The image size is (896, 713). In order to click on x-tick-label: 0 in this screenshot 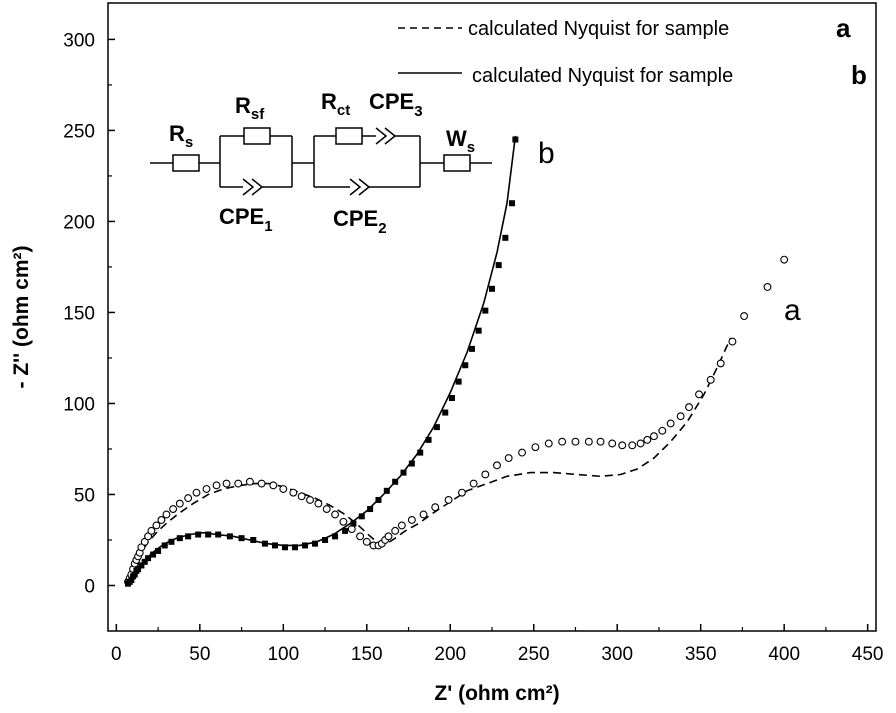, I will do `click(116, 654)`.